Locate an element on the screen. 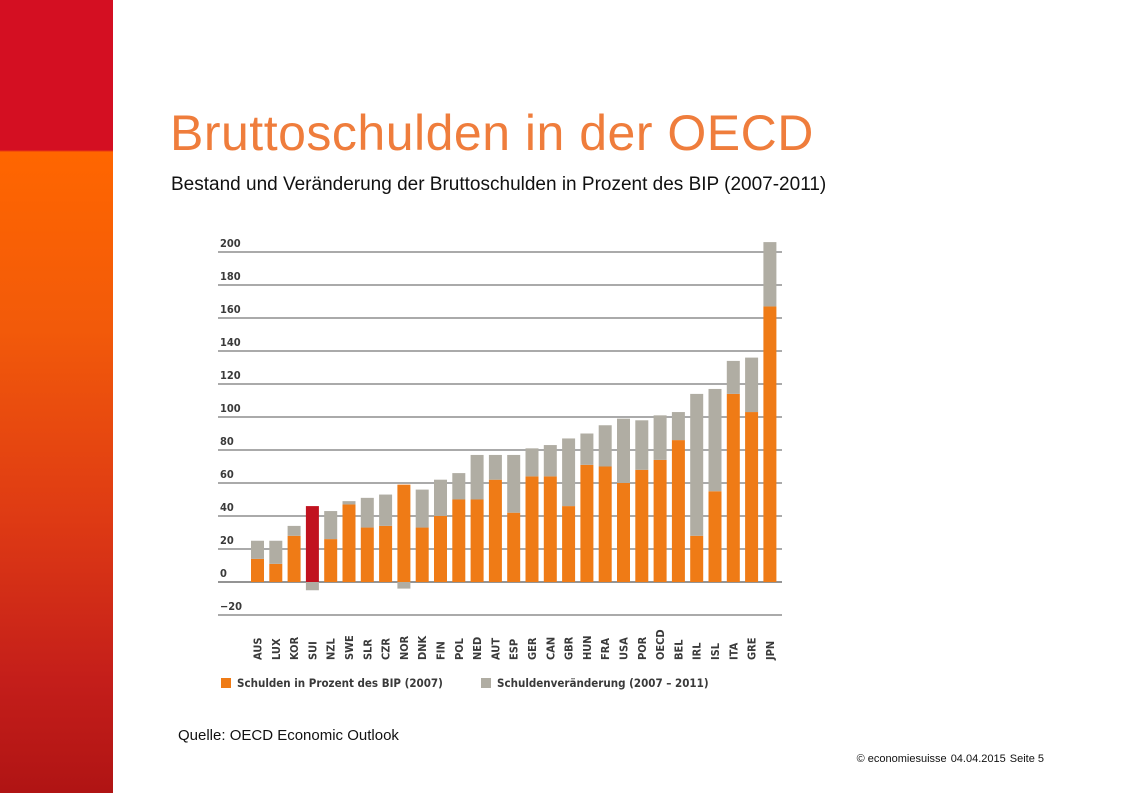  x-tick-label: GBR is located at coordinates (569, 648).